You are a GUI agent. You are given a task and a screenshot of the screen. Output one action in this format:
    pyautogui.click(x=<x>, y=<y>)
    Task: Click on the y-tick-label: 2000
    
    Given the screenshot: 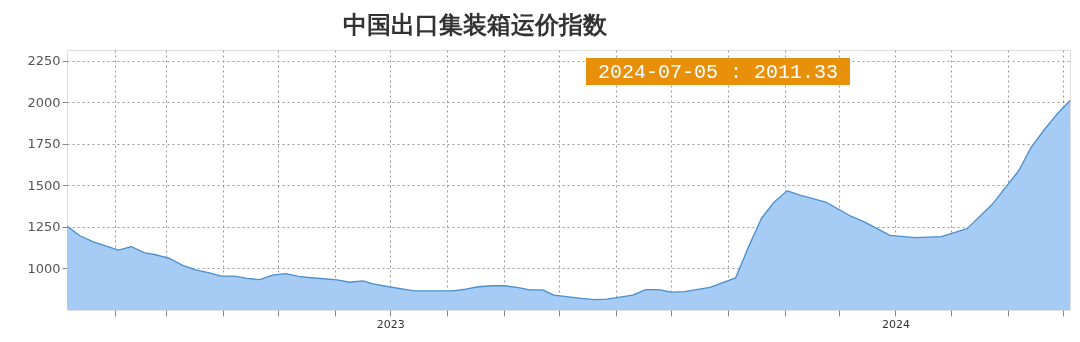 What is the action you would take?
    pyautogui.click(x=44, y=102)
    